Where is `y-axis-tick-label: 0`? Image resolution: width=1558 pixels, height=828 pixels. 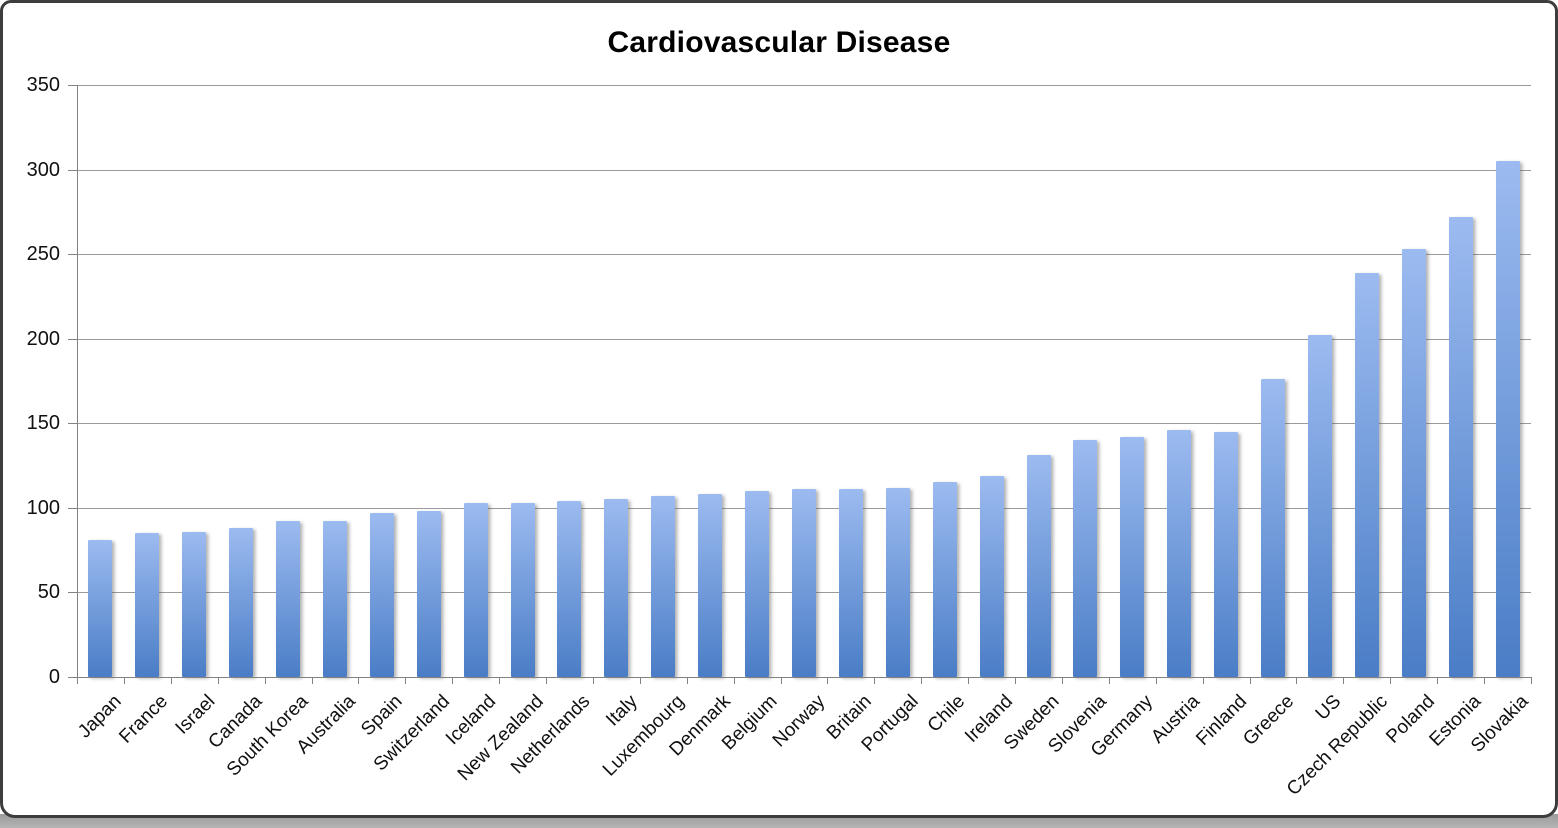 y-axis-tick-label: 0 is located at coordinates (54, 677).